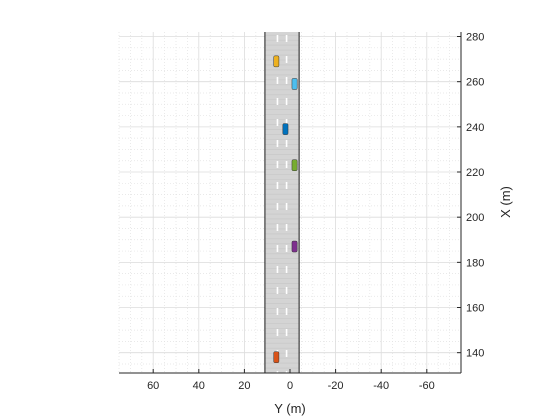  I want to click on x-tick-label: 40, so click(199, 386).